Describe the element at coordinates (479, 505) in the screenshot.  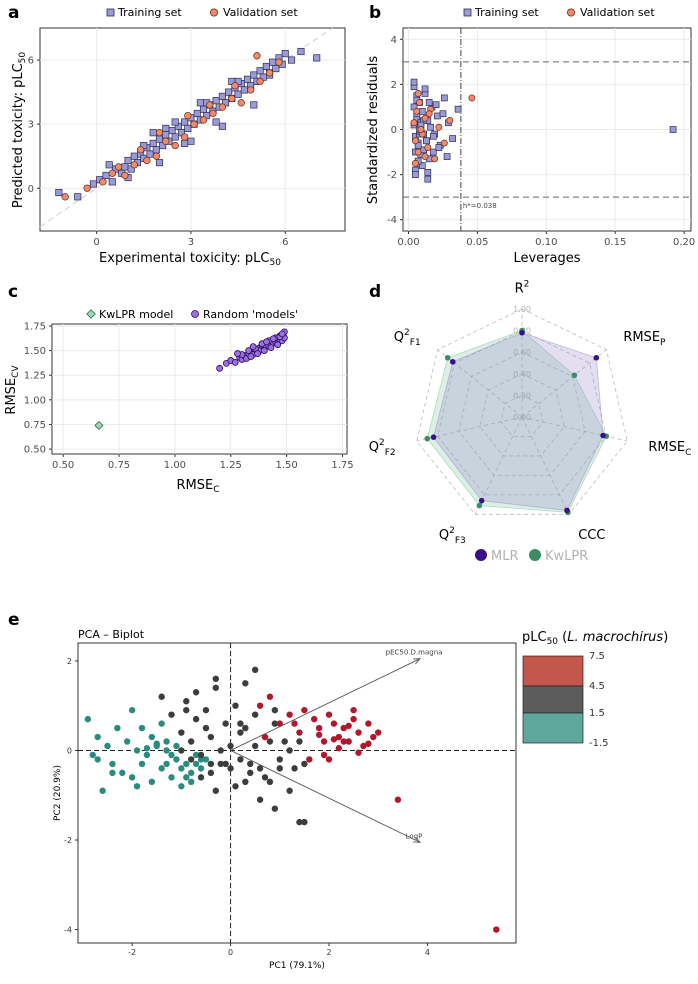
I see `radar-point-kwlpr` at that location.